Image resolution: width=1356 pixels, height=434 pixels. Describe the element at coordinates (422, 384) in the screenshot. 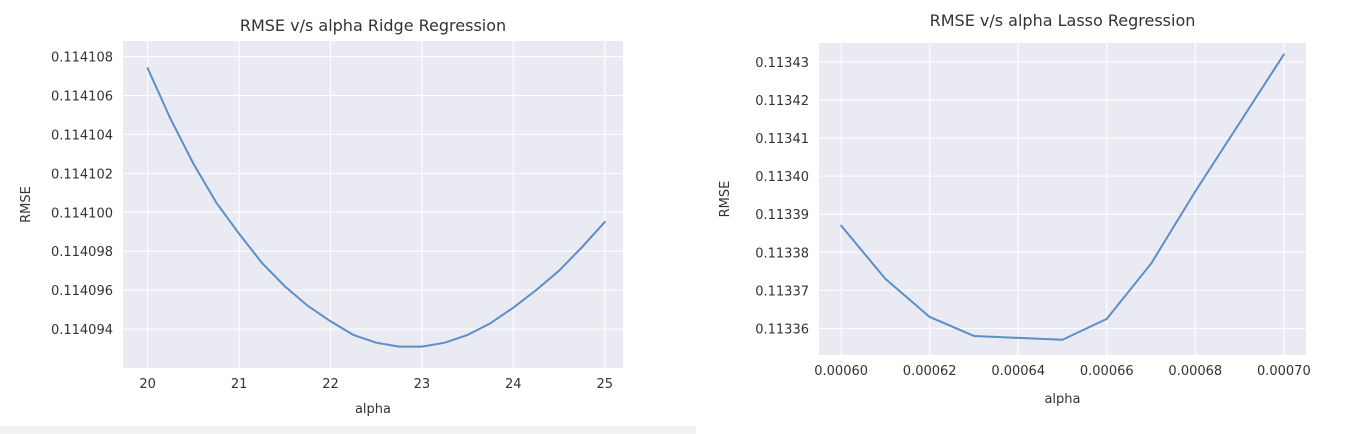

I see `ridge-x-tick-label: 23` at that location.